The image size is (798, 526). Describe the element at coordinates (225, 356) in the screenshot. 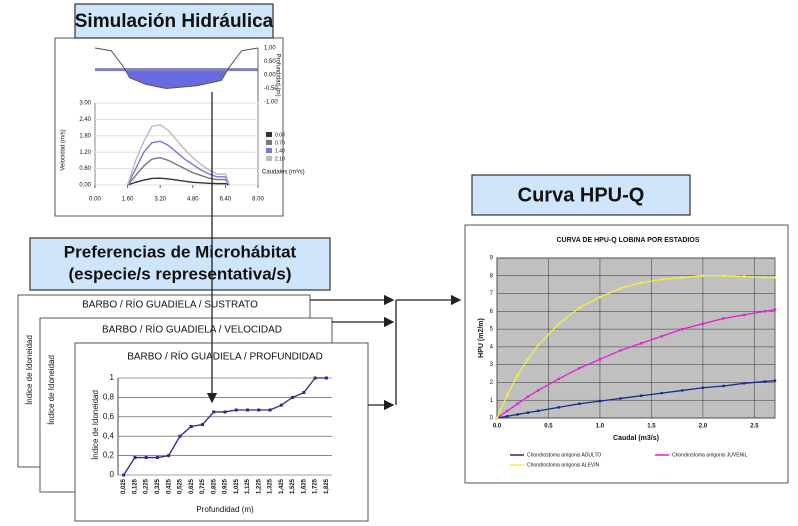

I see `card-title: BARBO / RÍO GUADIELA / PROFUNDIDAD` at that location.